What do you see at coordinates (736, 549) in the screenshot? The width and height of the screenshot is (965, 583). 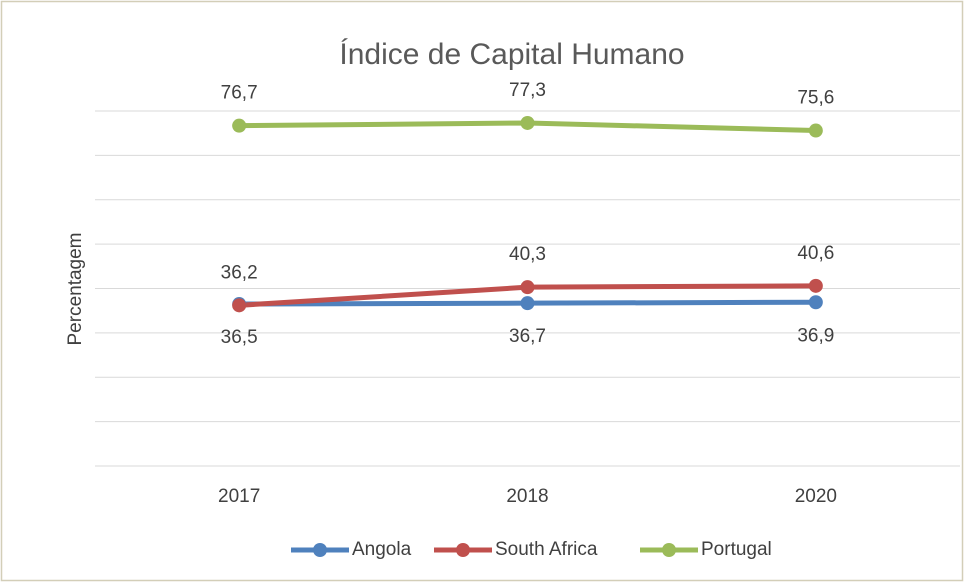 I see `legend-label: Portugal` at bounding box center [736, 549].